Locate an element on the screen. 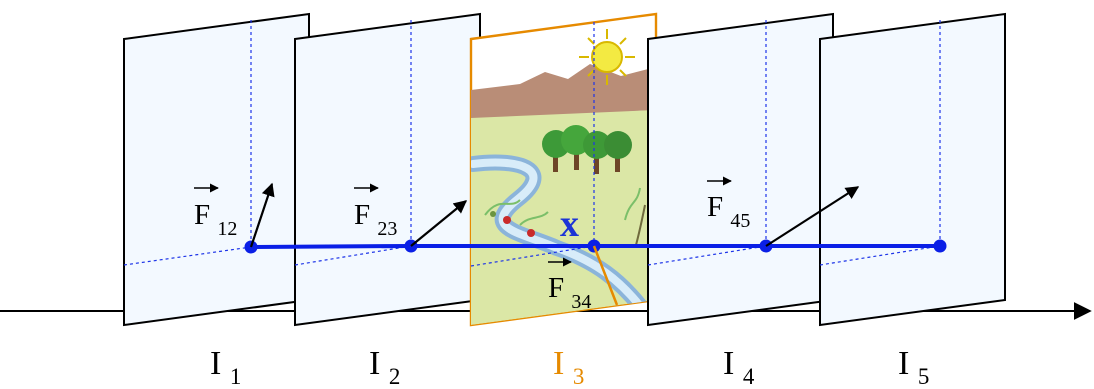  flow-label-f12-group: F 12 is located at coordinates (215, 211).